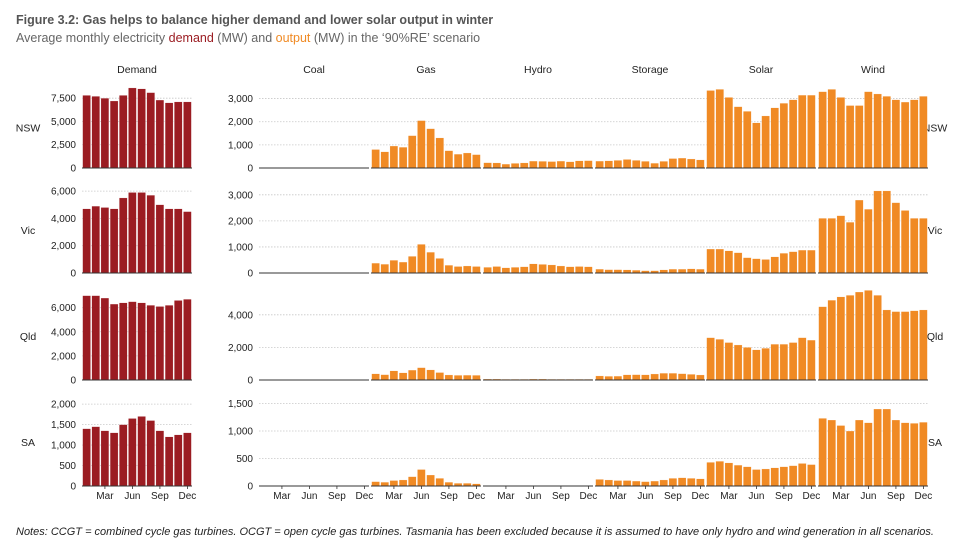 This screenshot has width=976, height=549. I want to click on bar-sa-gas-jan, so click(375, 484).